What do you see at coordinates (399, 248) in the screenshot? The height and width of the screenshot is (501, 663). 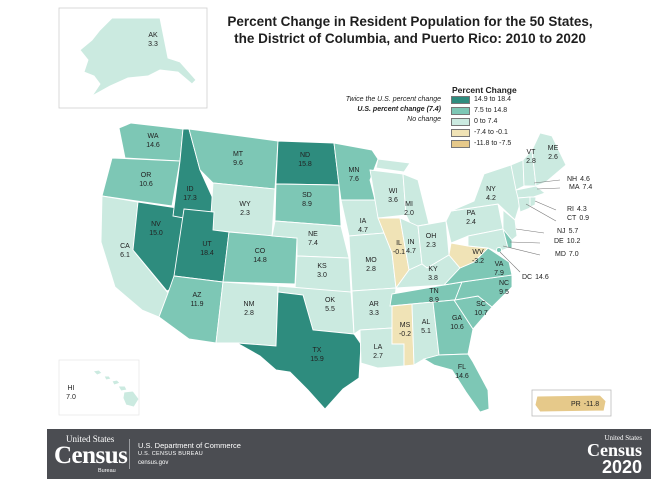 I see `state-label-il: IL -0.1` at bounding box center [399, 248].